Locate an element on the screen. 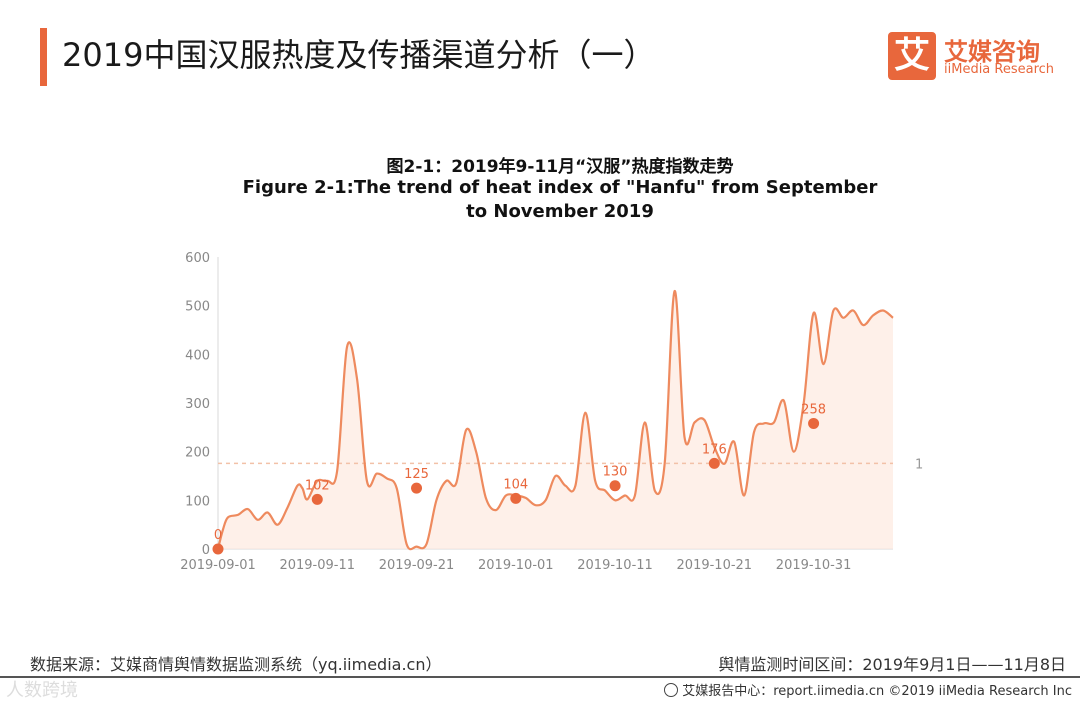  data-label: 176 is located at coordinates (714, 449).